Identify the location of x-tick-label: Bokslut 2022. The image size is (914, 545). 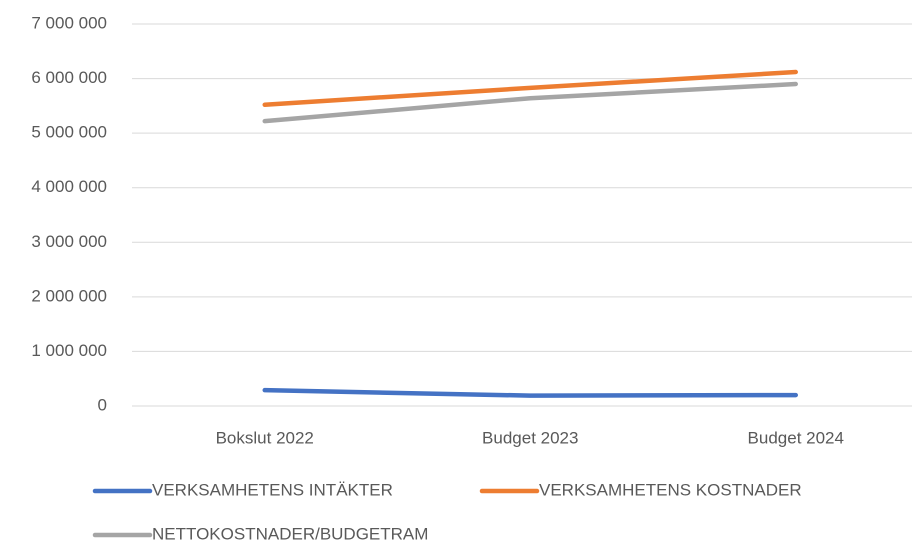
(265, 437).